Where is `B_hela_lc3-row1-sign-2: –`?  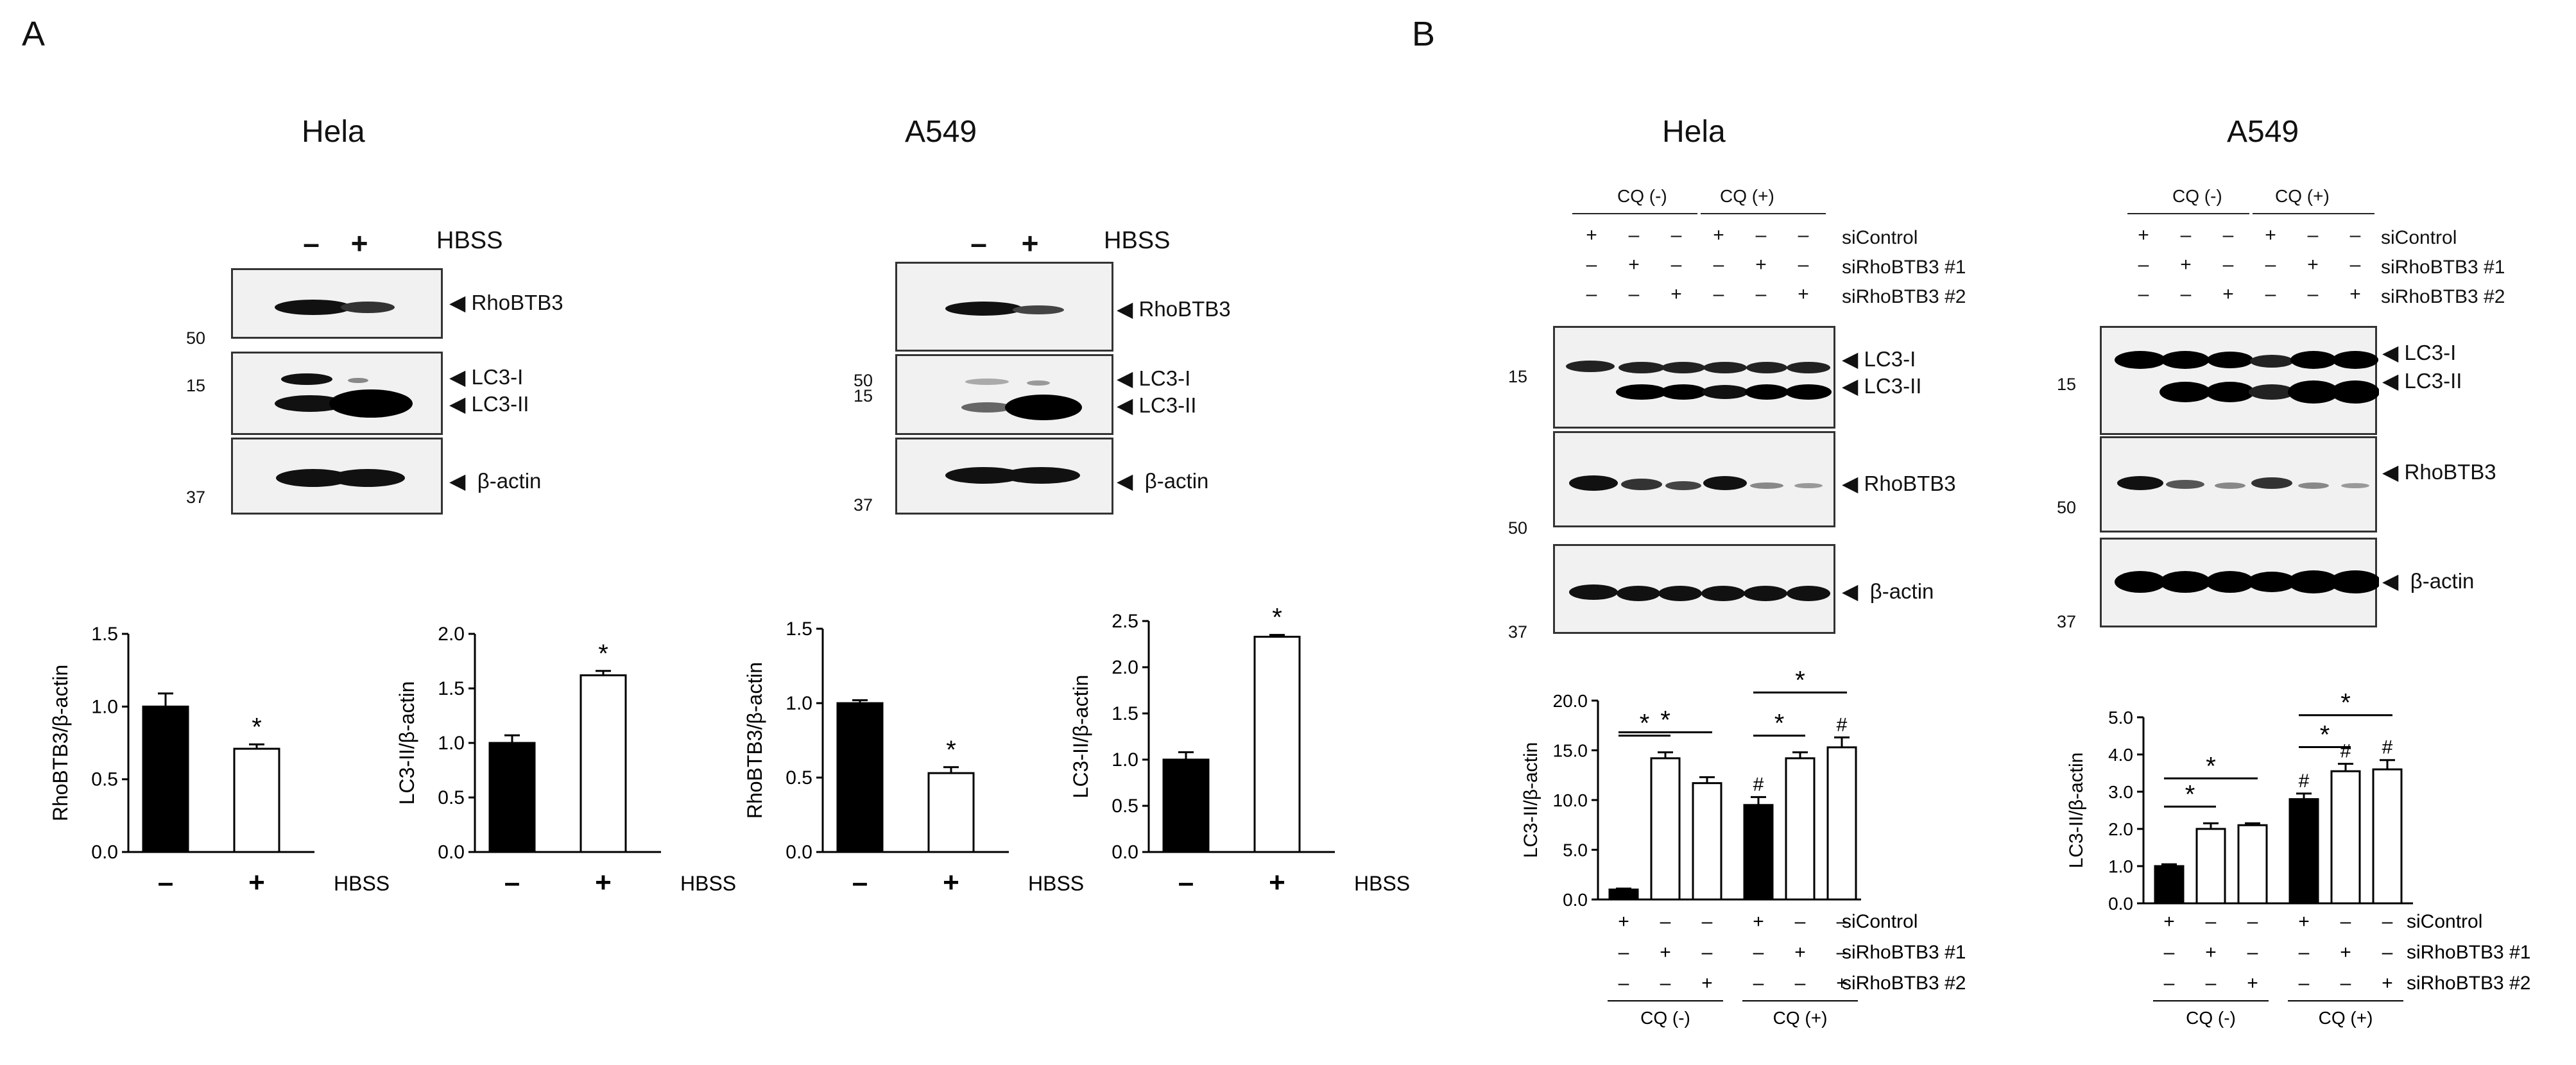 B_hela_lc3-row1-sign-2: – is located at coordinates (1665, 922).